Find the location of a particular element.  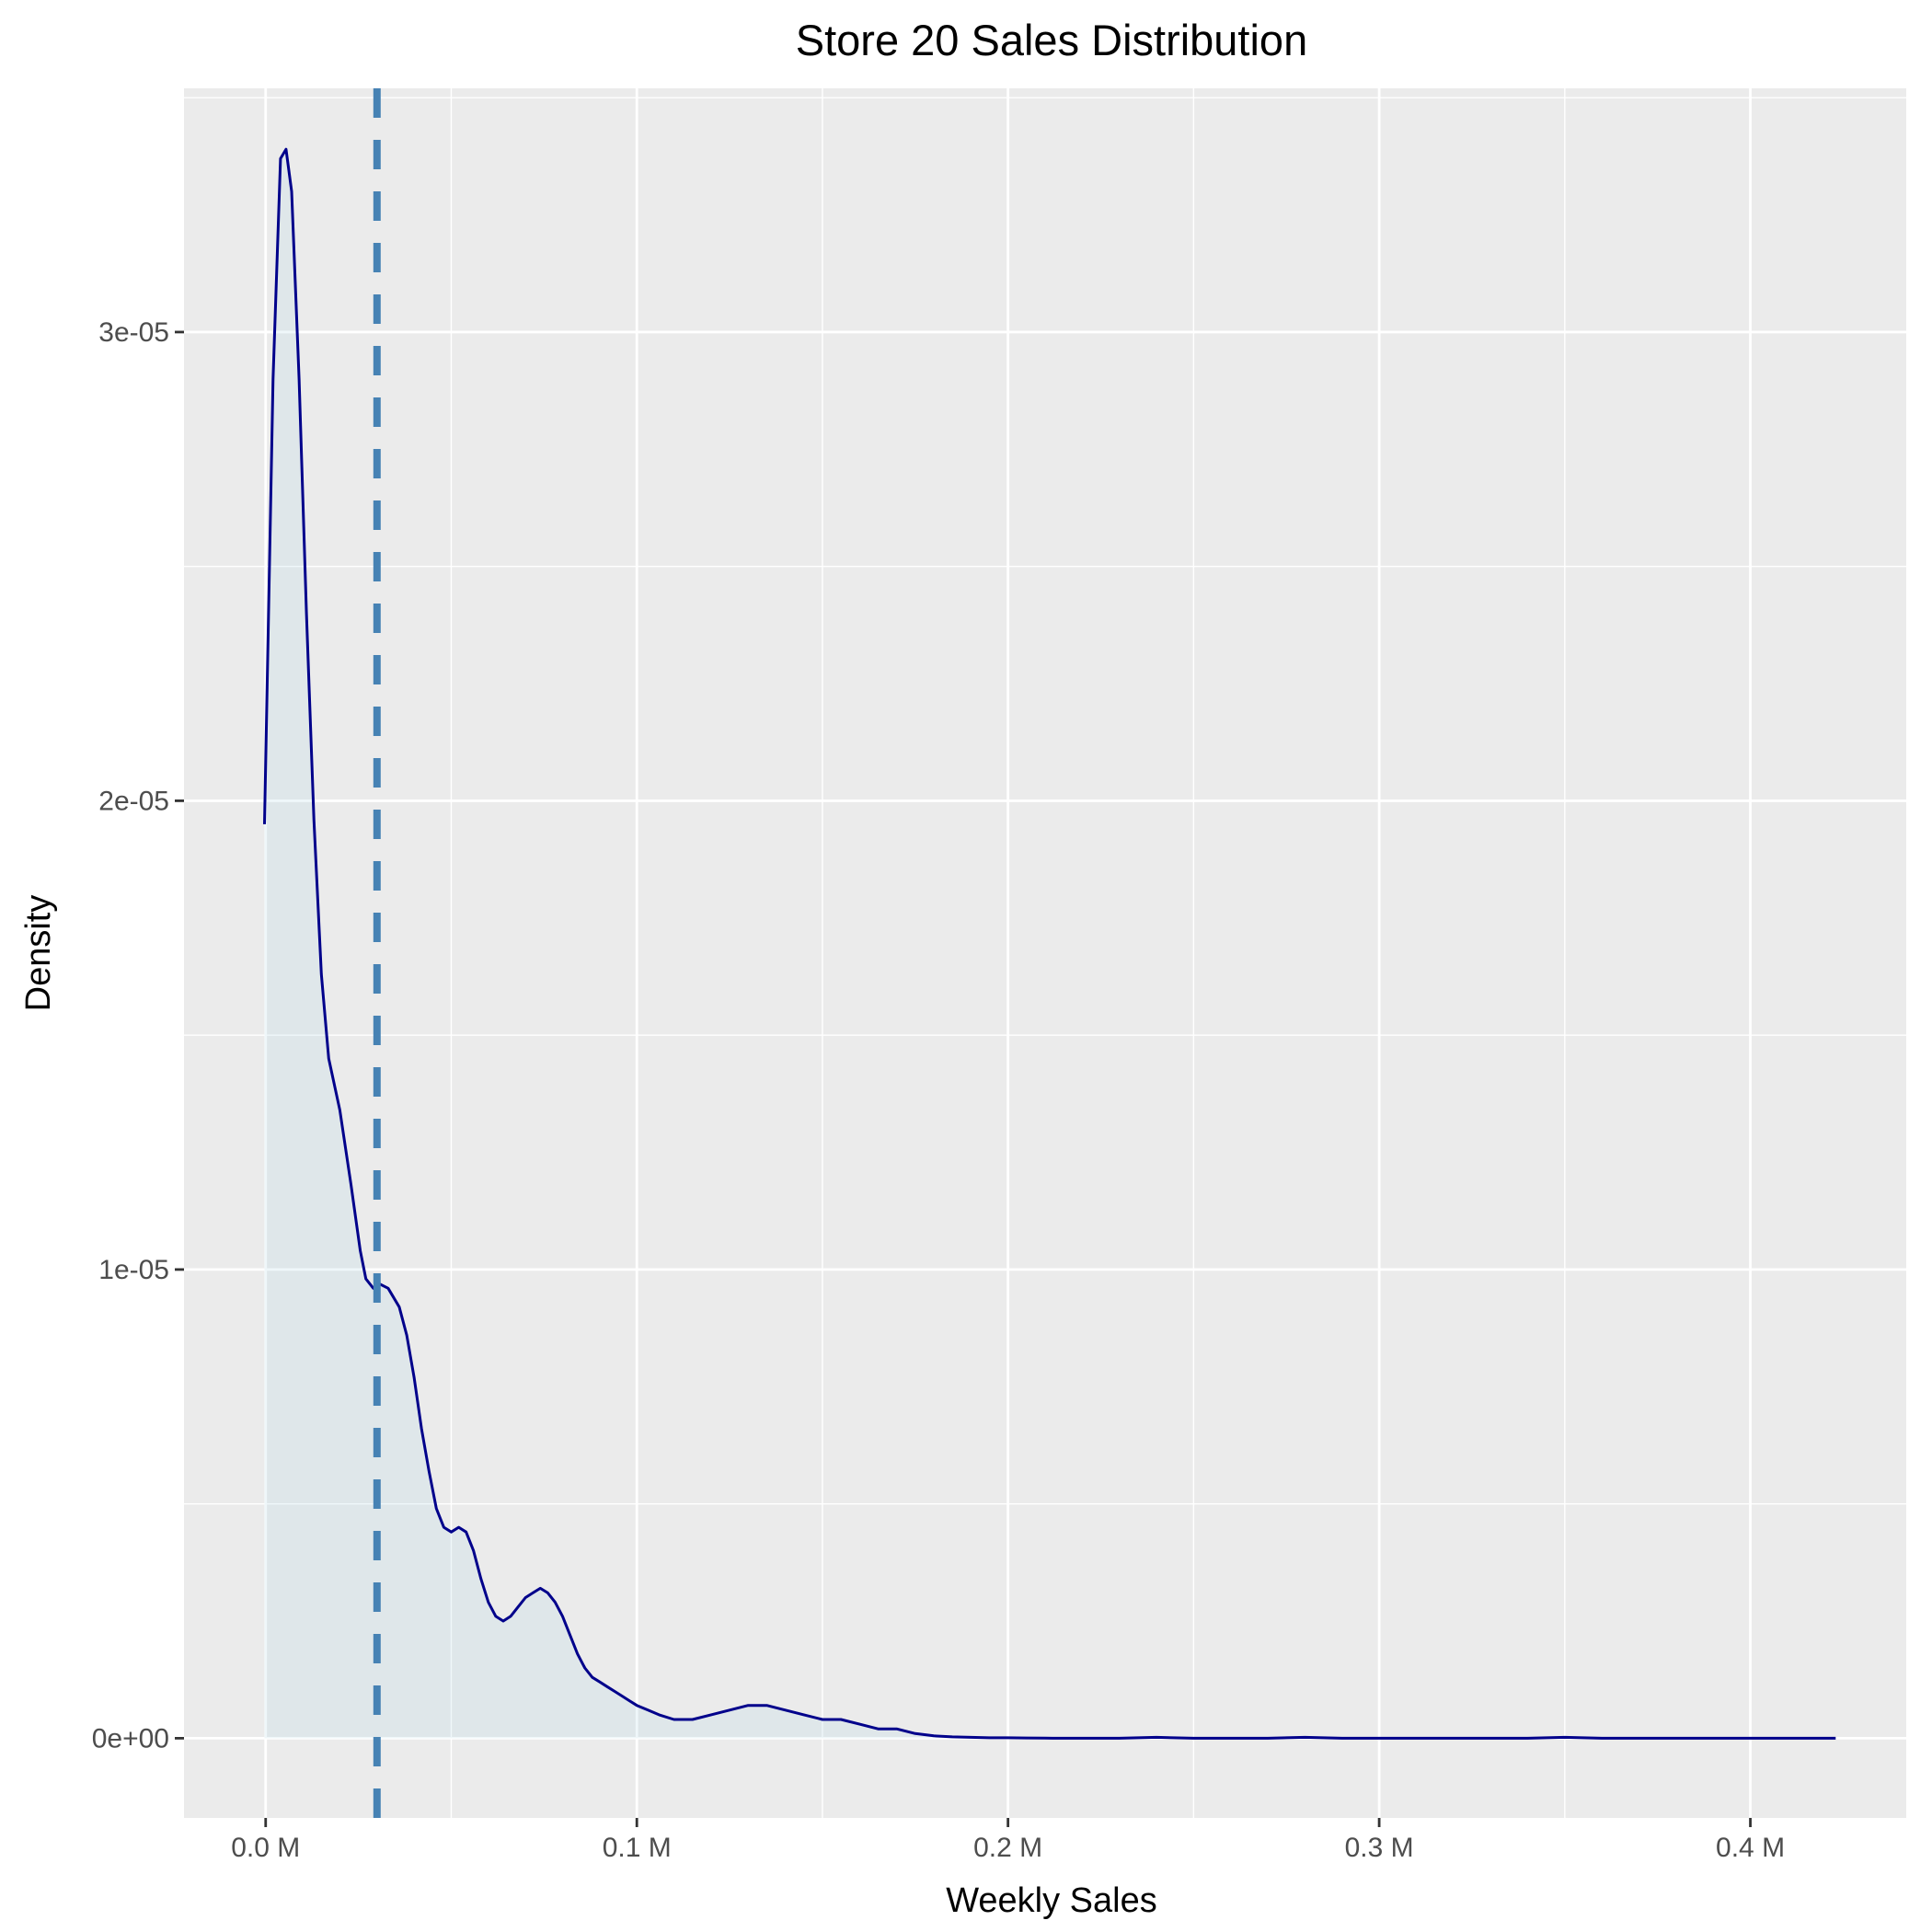

y-tick-label: 1e-05 is located at coordinates (133, 1270).